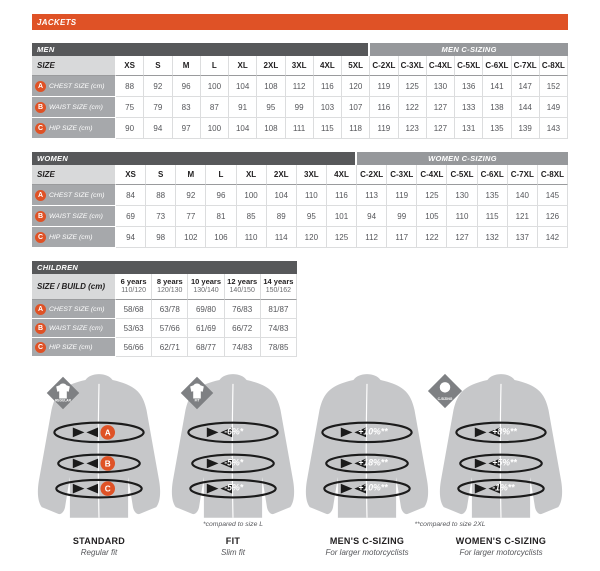 The height and width of the screenshot is (571, 600). Describe the element at coordinates (497, 107) in the screenshot. I see `size-value-cell: 138` at that location.